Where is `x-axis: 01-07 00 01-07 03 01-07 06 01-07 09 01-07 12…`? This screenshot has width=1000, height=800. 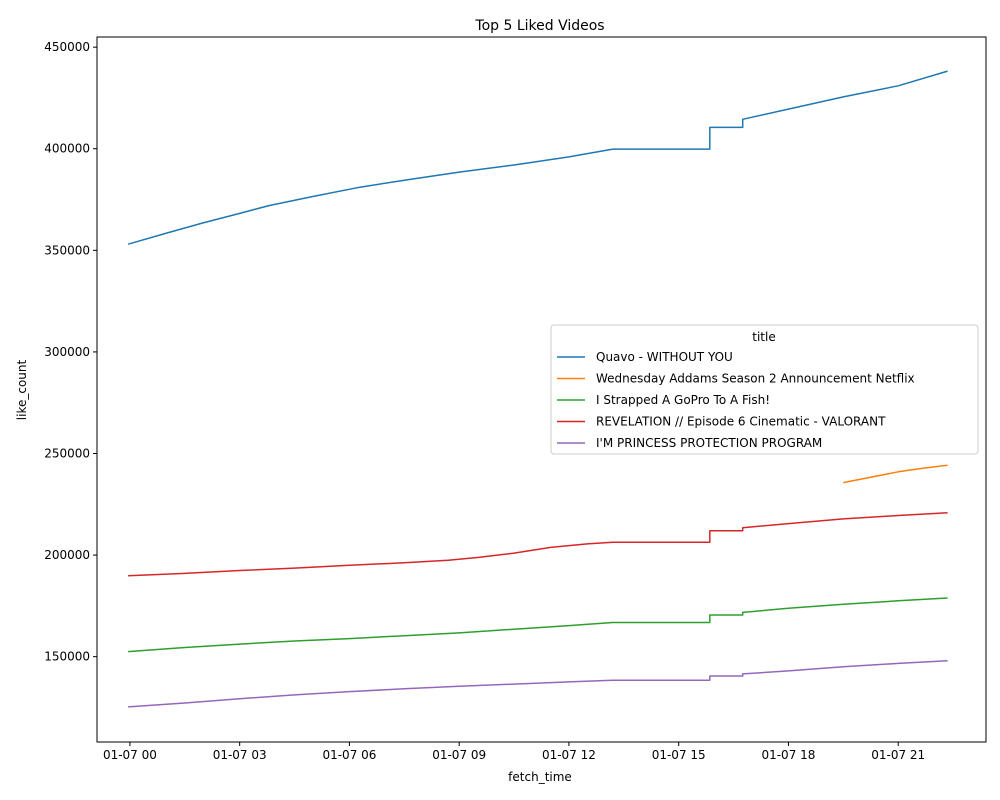
x-axis: 01-07 00 01-07 03 01-07 06 01-07 09 01-07 12… is located at coordinates (514, 752).